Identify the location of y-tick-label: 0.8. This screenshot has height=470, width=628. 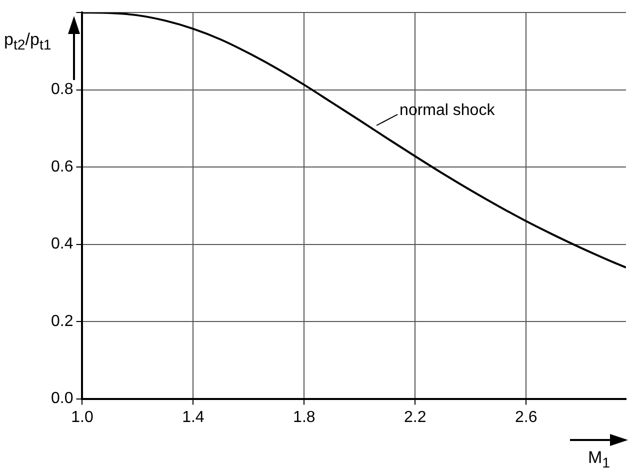
(62, 89).